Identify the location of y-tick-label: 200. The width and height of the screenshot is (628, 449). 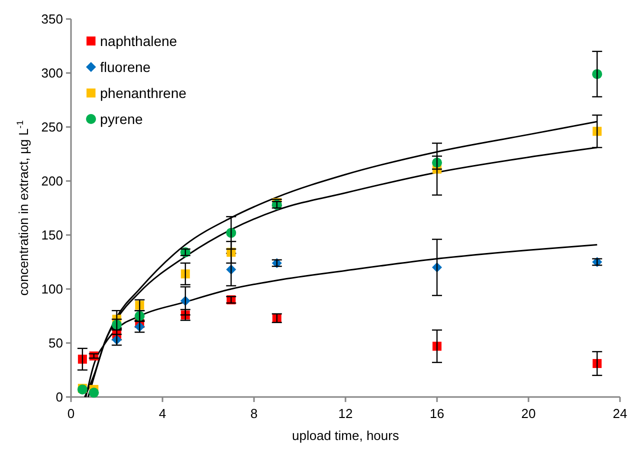
(52, 181).